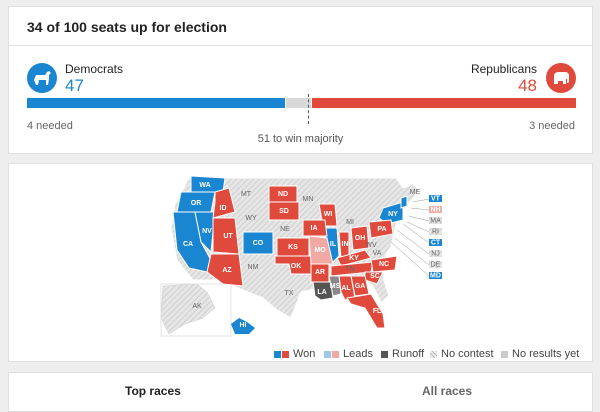  What do you see at coordinates (283, 194) in the screenshot?
I see `label-nd: ND` at bounding box center [283, 194].